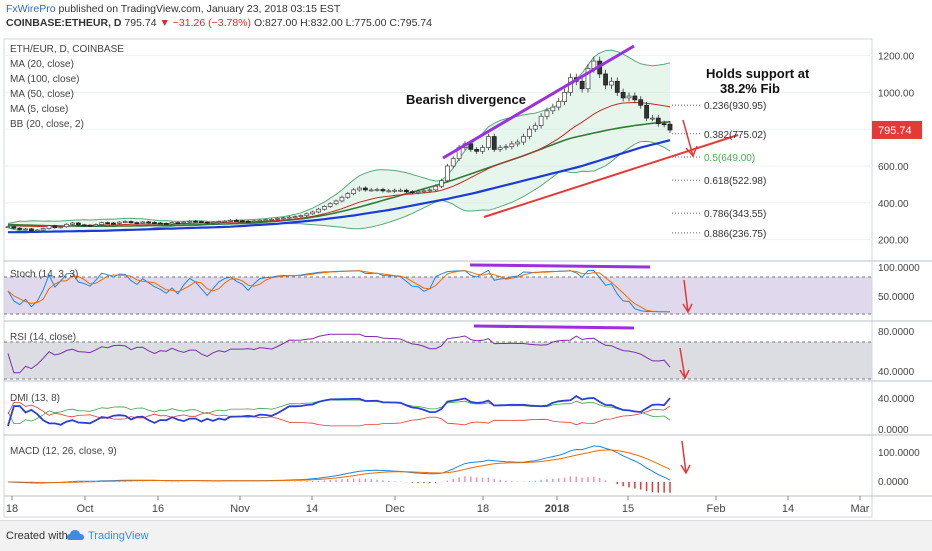  What do you see at coordinates (140, 23) in the screenshot?
I see `last-price: 795.74` at bounding box center [140, 23].